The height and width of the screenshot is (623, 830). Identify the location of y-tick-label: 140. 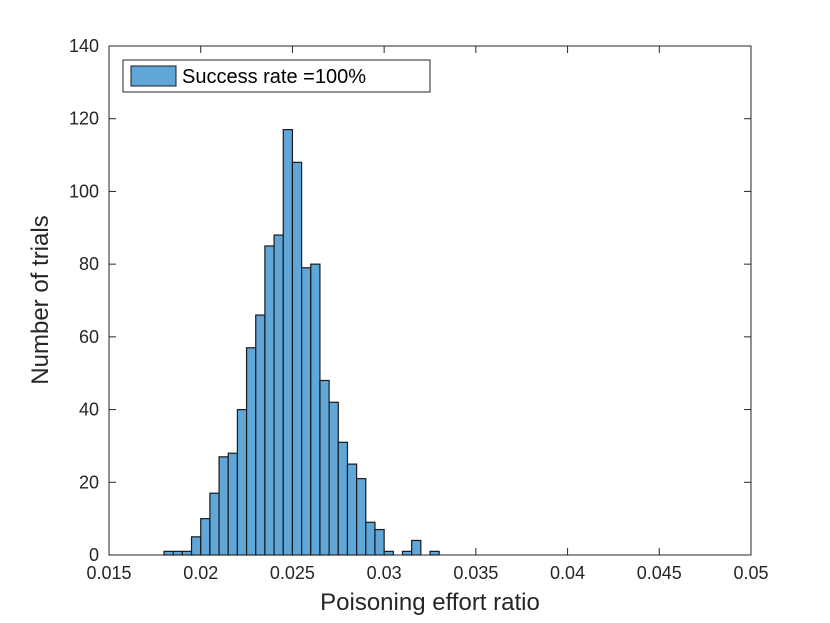
(84, 46).